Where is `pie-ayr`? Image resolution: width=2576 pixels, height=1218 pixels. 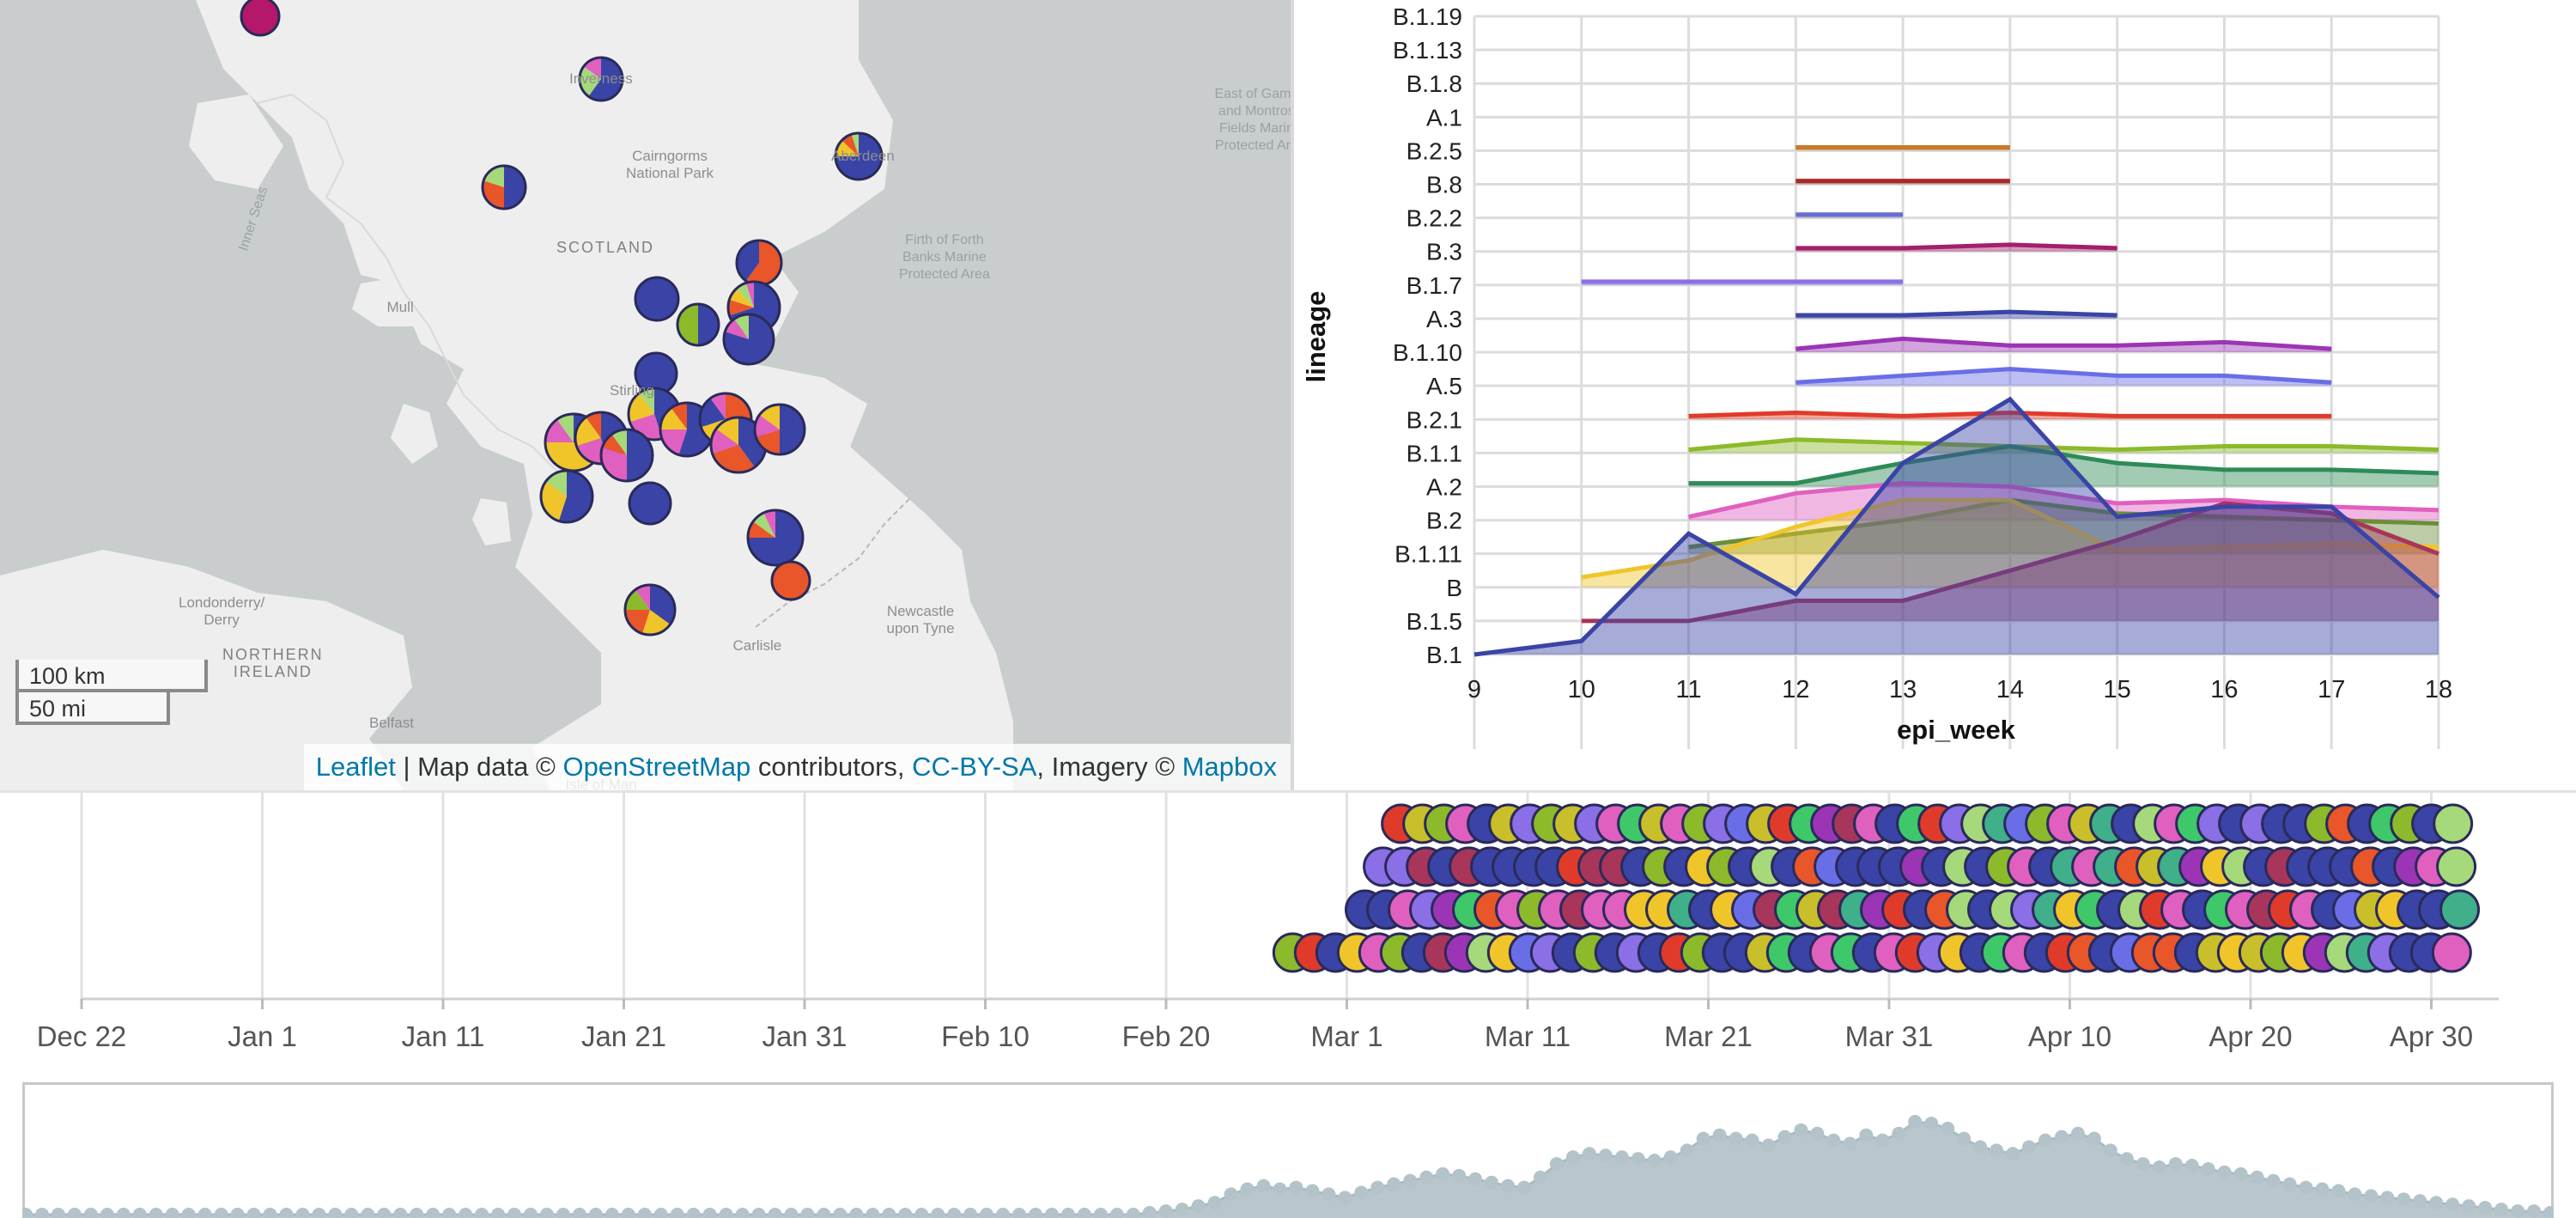 pie-ayr is located at coordinates (566, 496).